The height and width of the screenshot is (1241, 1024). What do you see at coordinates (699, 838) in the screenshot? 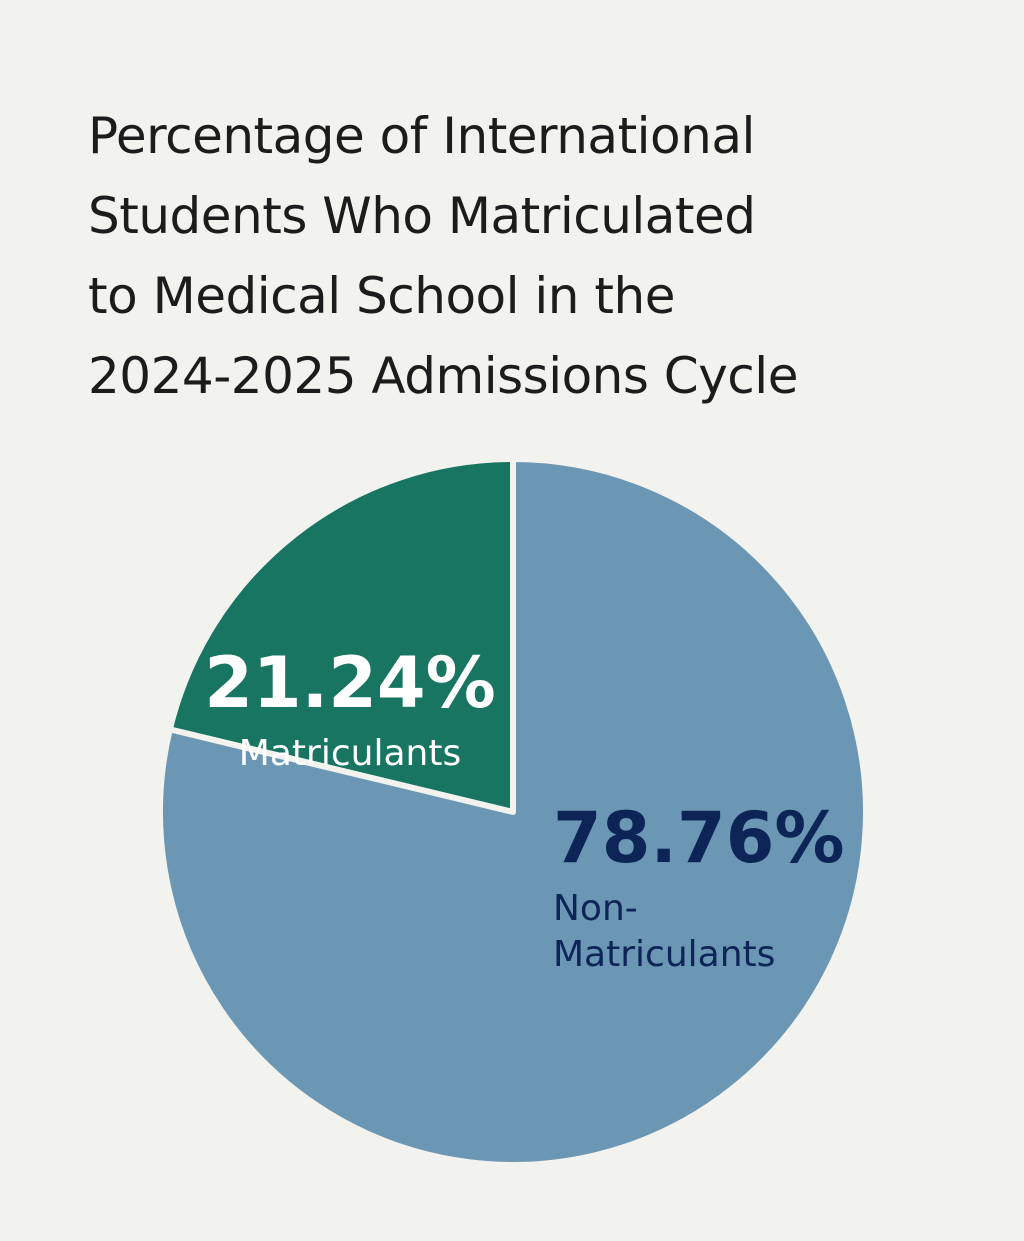
I see `slice-value-label-2: 78.76%` at bounding box center [699, 838].